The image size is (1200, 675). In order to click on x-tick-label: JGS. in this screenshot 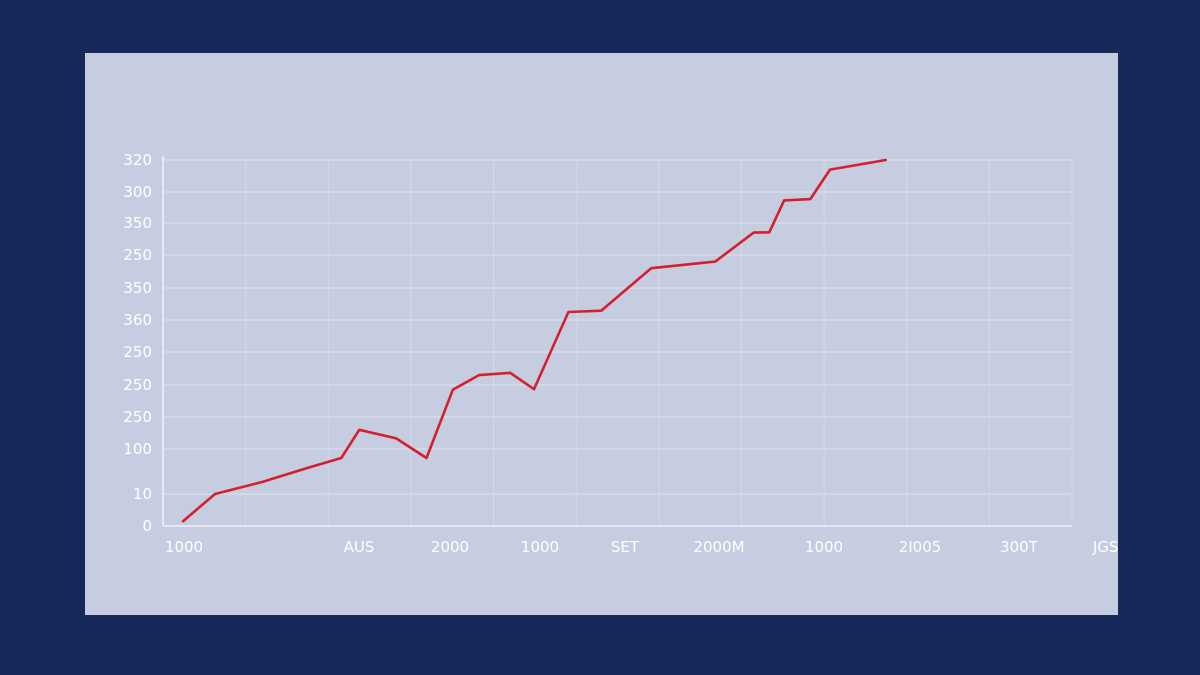, I will do `click(1105, 547)`.